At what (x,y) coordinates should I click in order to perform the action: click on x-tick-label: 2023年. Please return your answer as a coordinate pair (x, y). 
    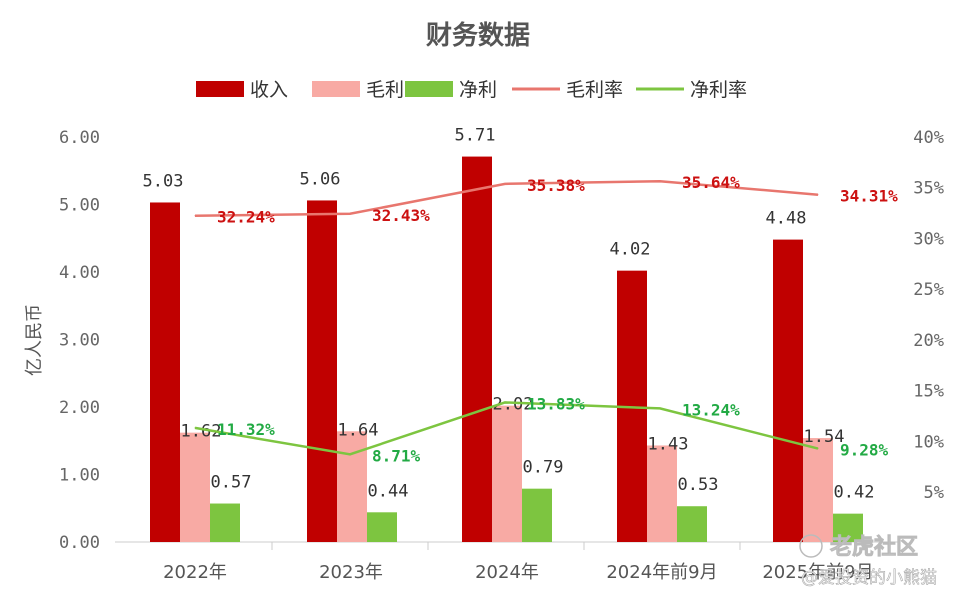
    Looking at the image, I should click on (351, 572).